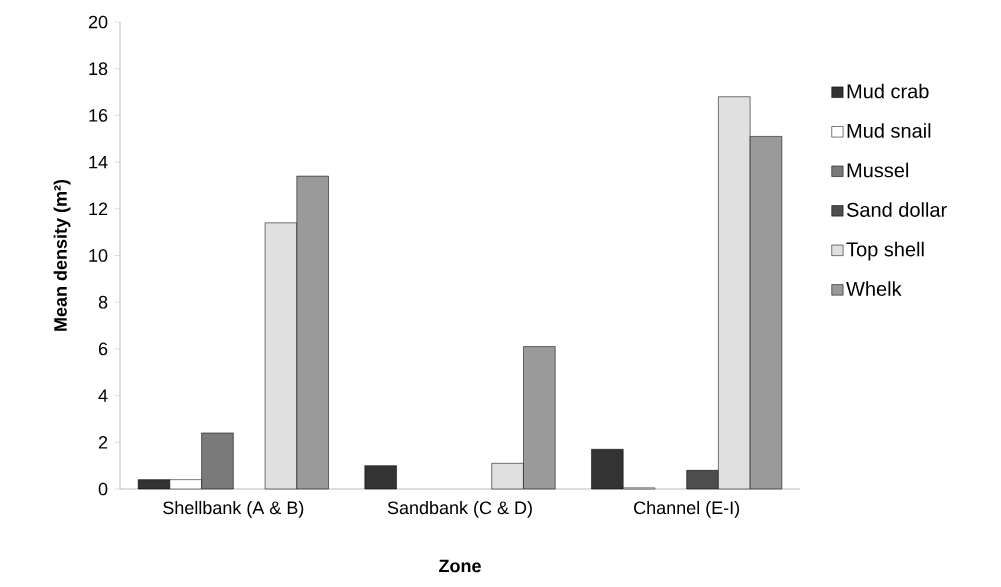 This screenshot has height=587, width=1001. Describe the element at coordinates (380, 477) in the screenshot. I see `bar` at that location.